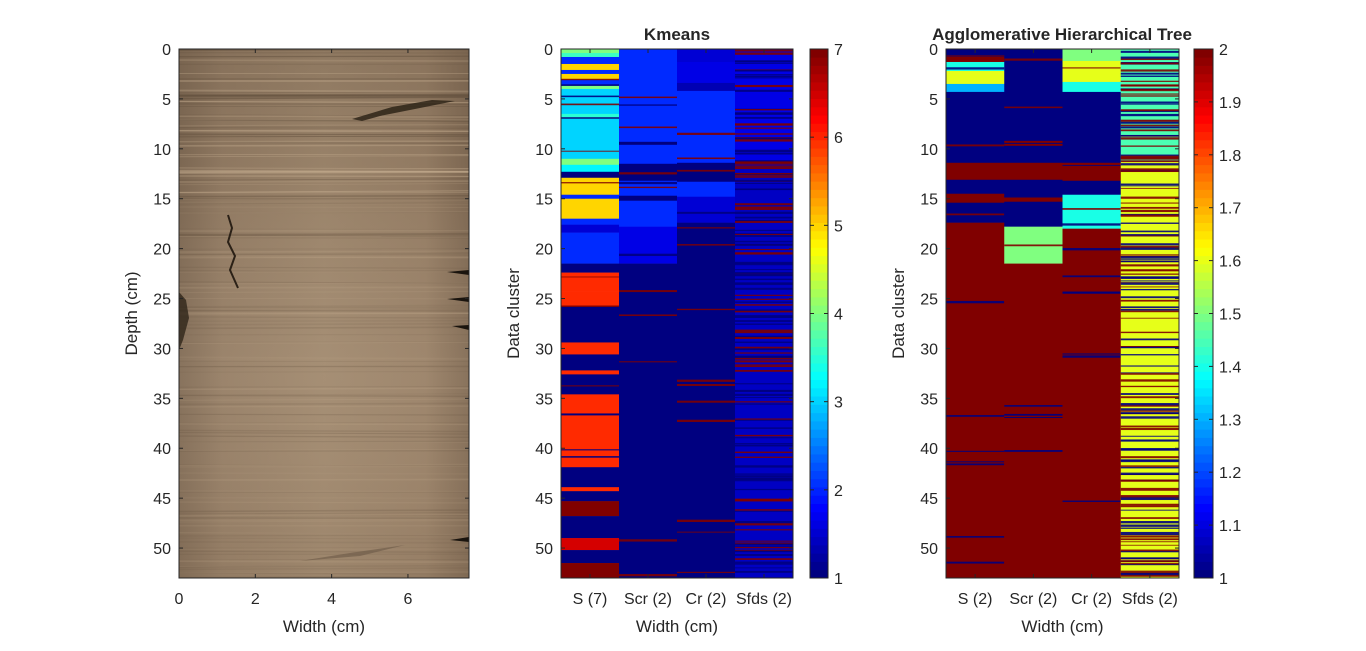 The image size is (1366, 651). I want to click on kmeans-colorbar-tick-label: 5, so click(838, 226).